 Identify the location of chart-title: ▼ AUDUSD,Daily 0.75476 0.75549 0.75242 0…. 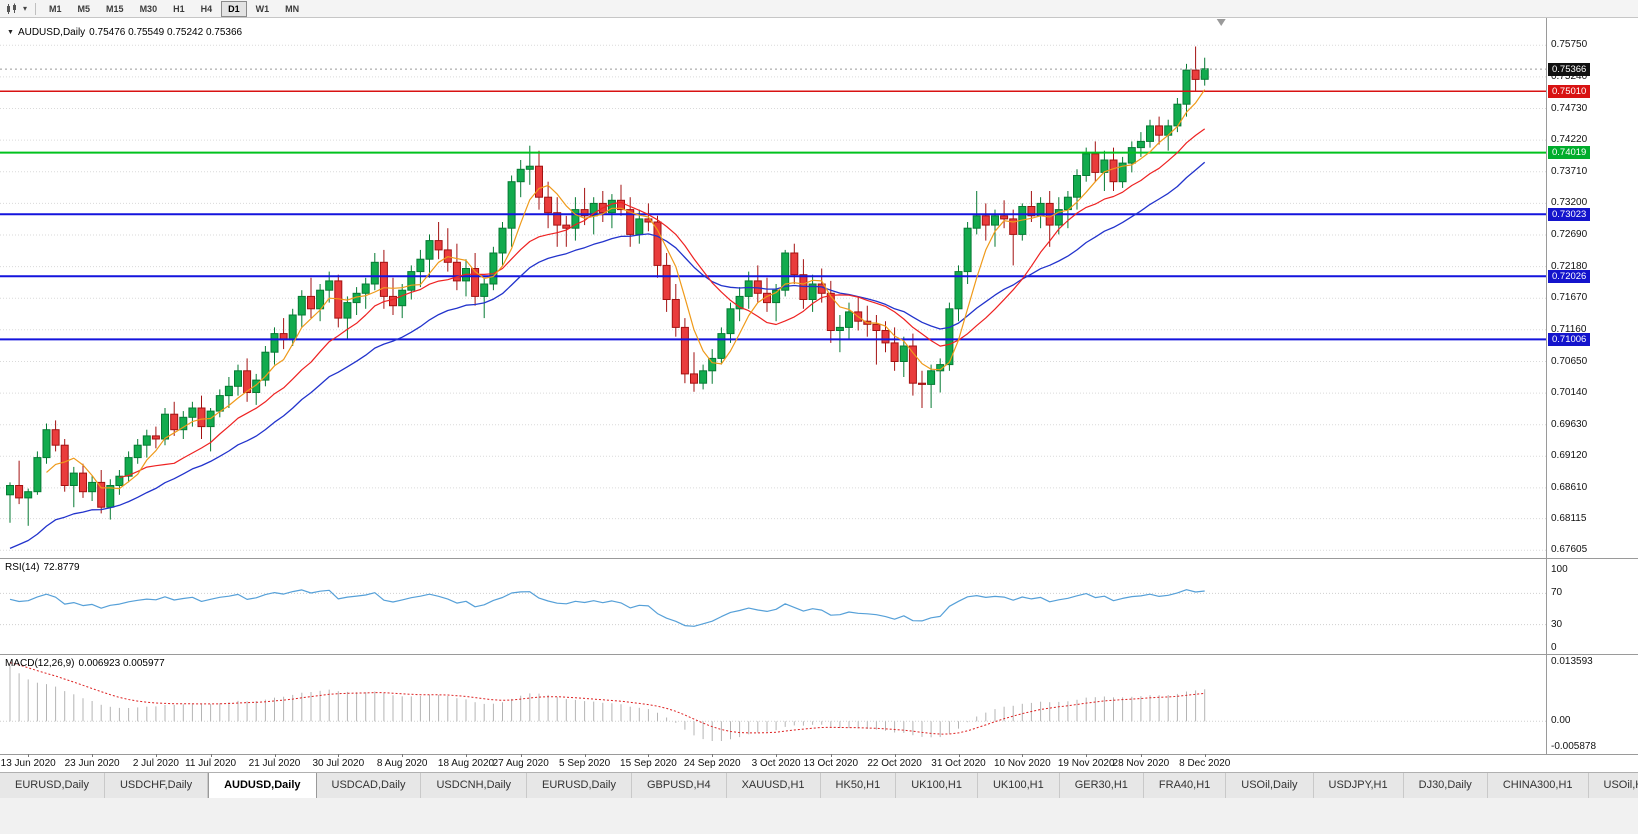
(124, 32).